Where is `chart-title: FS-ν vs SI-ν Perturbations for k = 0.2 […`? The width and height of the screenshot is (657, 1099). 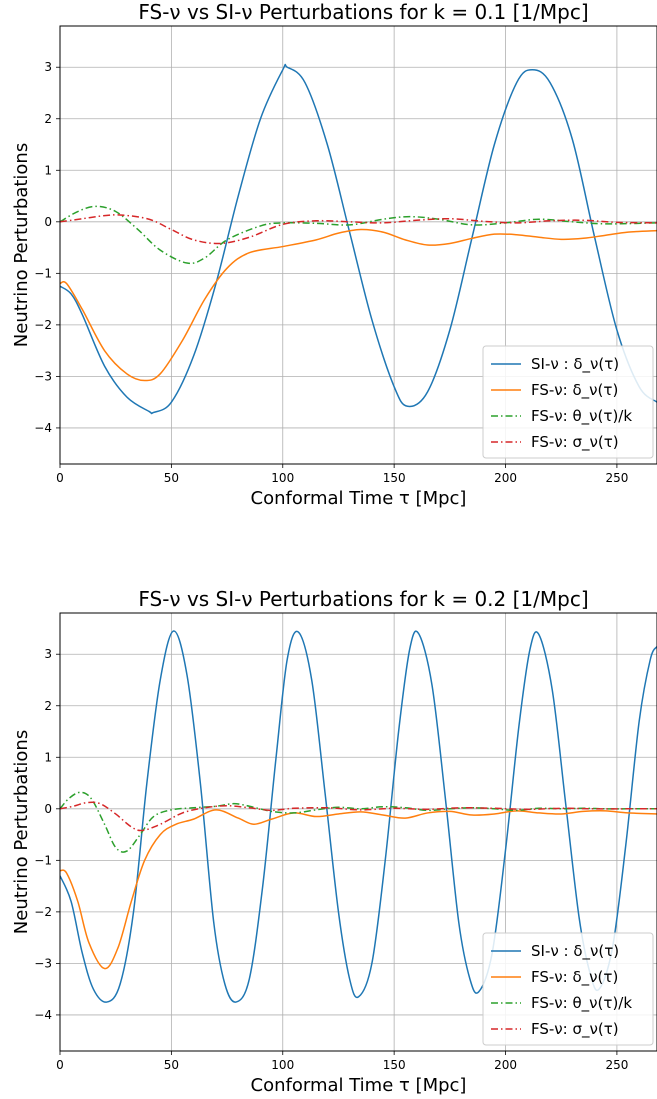
chart-title: FS-ν vs SI-ν Perturbations for k = 0.2 [… is located at coordinates (363, 599).